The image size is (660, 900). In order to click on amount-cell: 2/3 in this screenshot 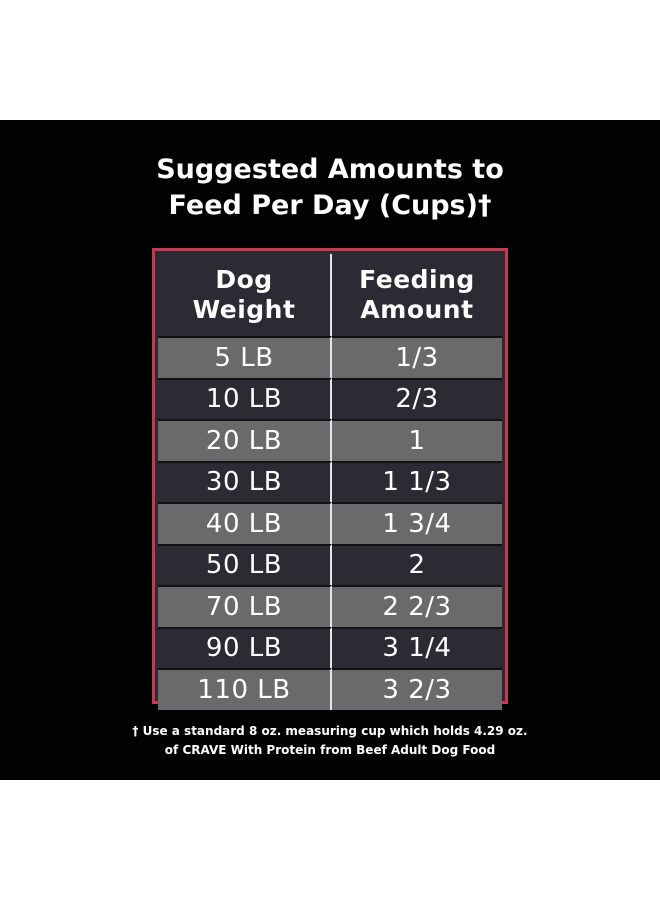, I will do `click(417, 398)`.